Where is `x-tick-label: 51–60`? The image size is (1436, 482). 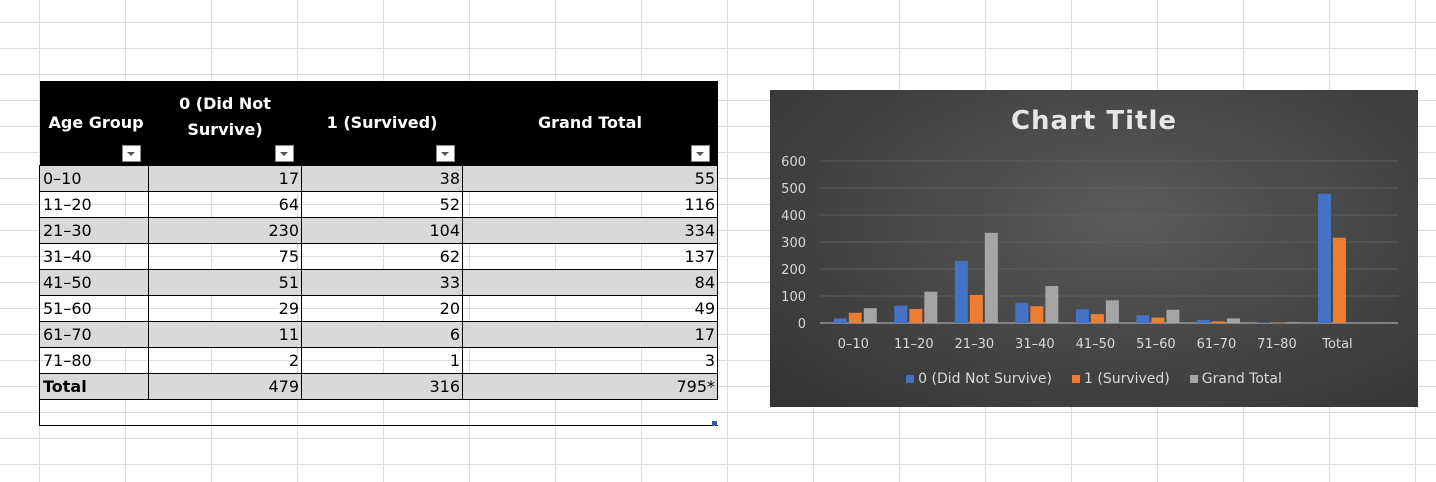
x-tick-label: 51–60 is located at coordinates (1156, 344).